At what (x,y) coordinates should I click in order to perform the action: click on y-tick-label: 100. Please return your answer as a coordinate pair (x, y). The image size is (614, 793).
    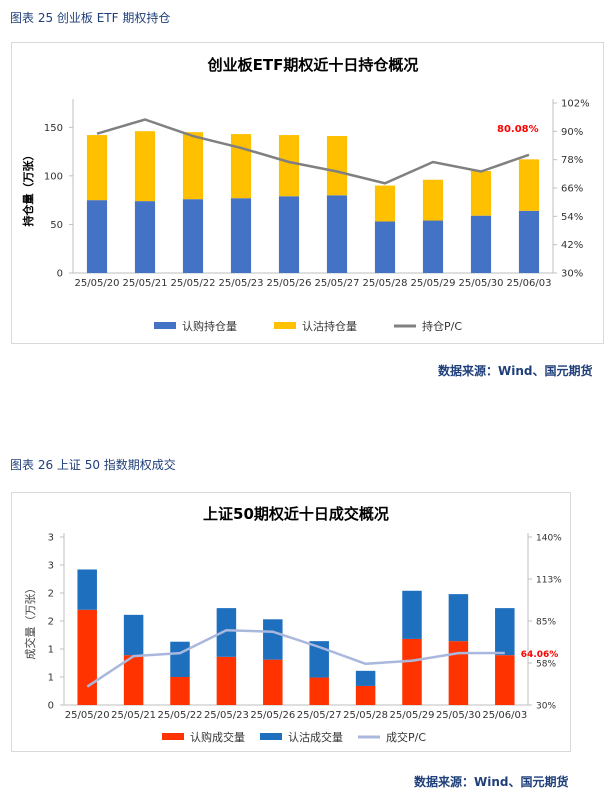
    Looking at the image, I should click on (53, 176).